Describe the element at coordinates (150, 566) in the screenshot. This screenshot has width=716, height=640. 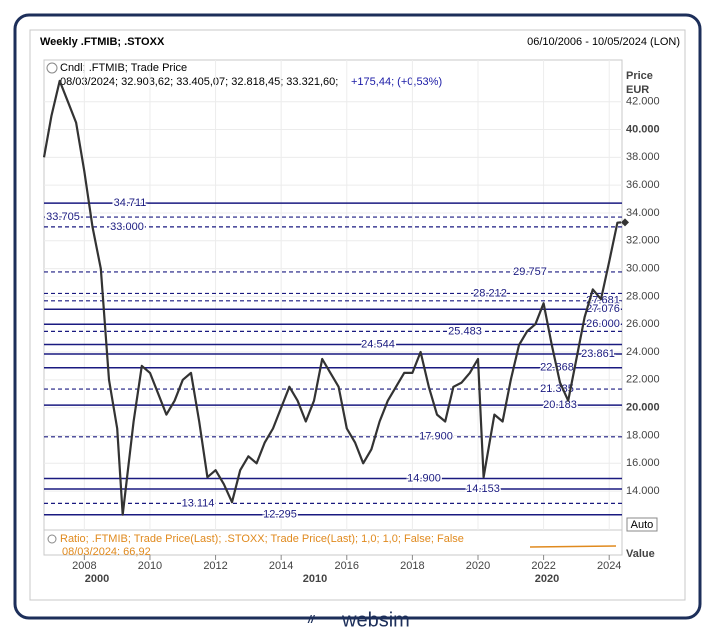
I see `x-tick-label: 2010` at that location.